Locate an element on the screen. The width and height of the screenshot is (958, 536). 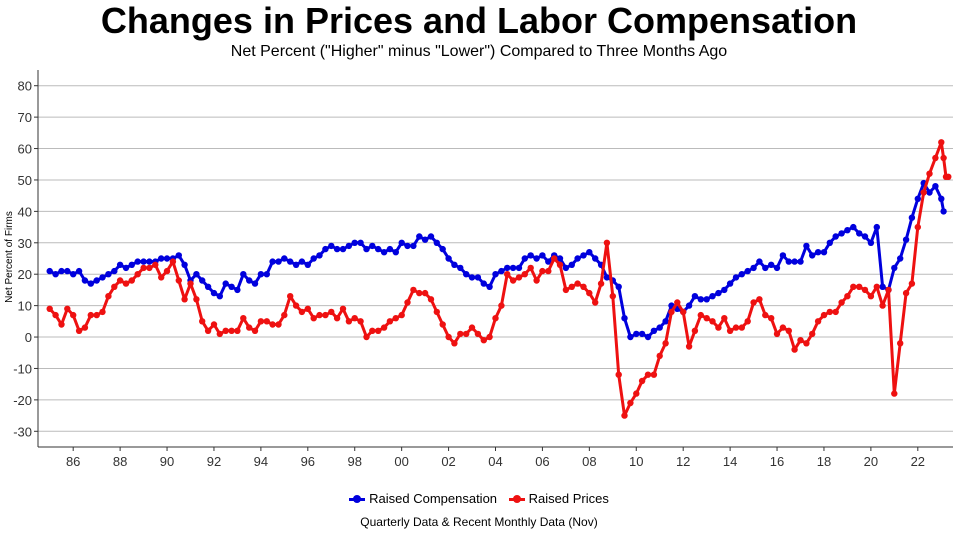
x-tick-label: 96 is located at coordinates (308, 461).